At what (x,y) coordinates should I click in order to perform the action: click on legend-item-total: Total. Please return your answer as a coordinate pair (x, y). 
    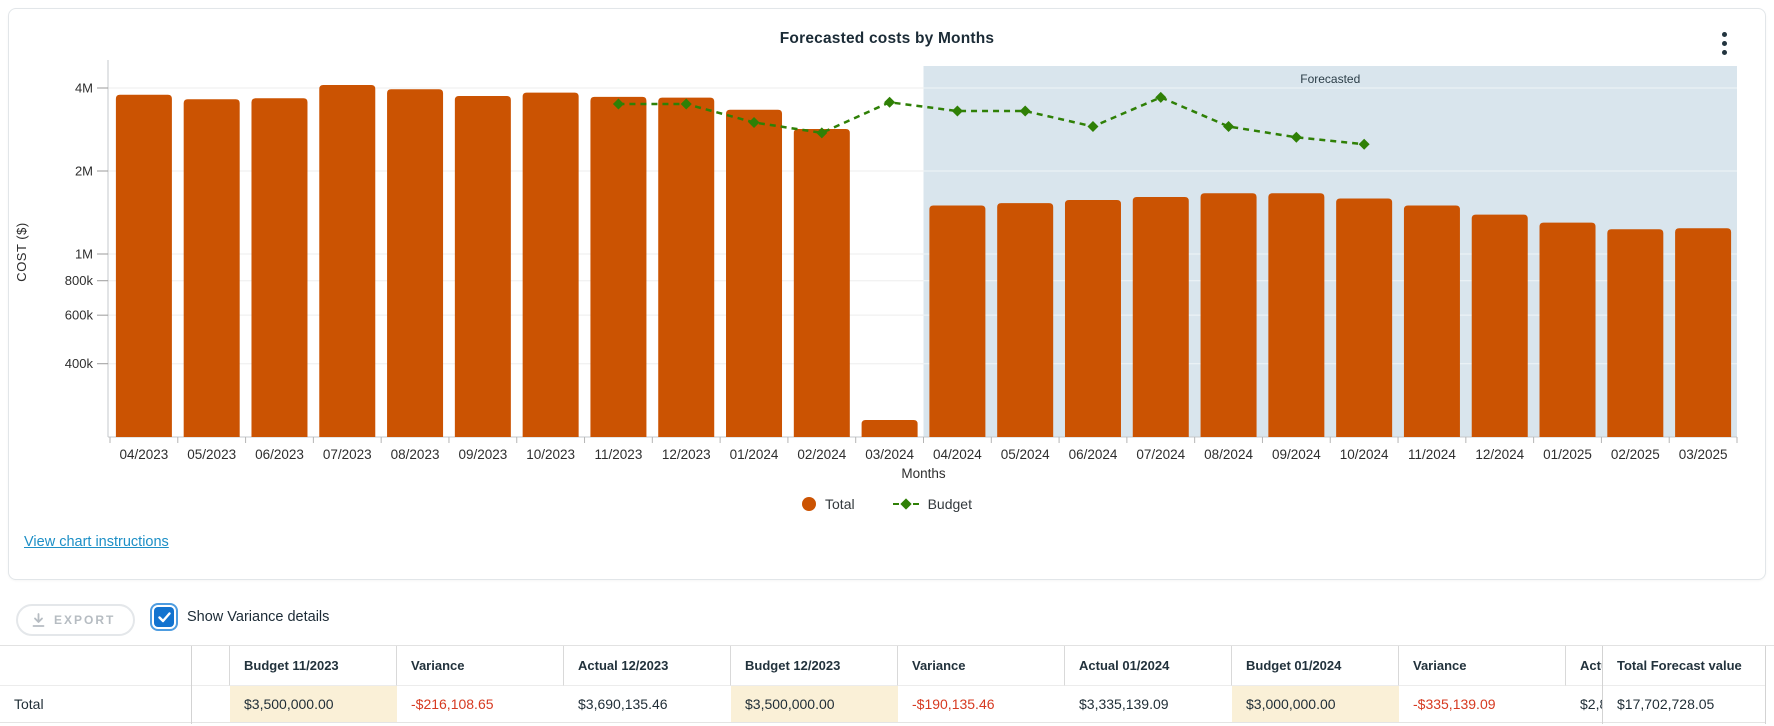
    Looking at the image, I should click on (828, 504).